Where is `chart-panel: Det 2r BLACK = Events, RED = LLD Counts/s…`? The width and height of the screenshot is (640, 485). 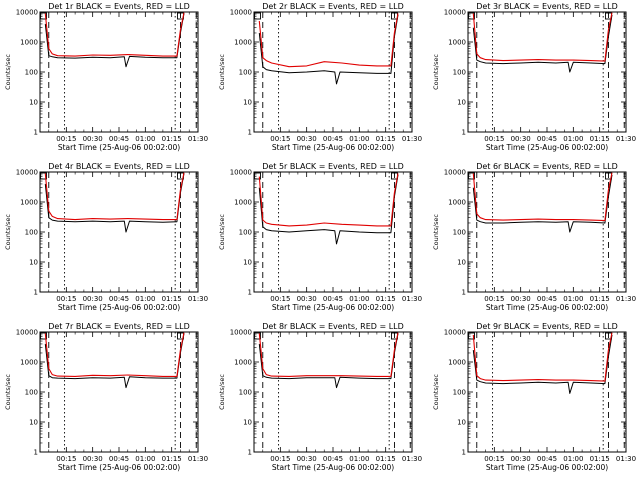
chart-panel: Det 2r BLACK = Events, RED = LLD Counts/s… is located at coordinates (320, 77).